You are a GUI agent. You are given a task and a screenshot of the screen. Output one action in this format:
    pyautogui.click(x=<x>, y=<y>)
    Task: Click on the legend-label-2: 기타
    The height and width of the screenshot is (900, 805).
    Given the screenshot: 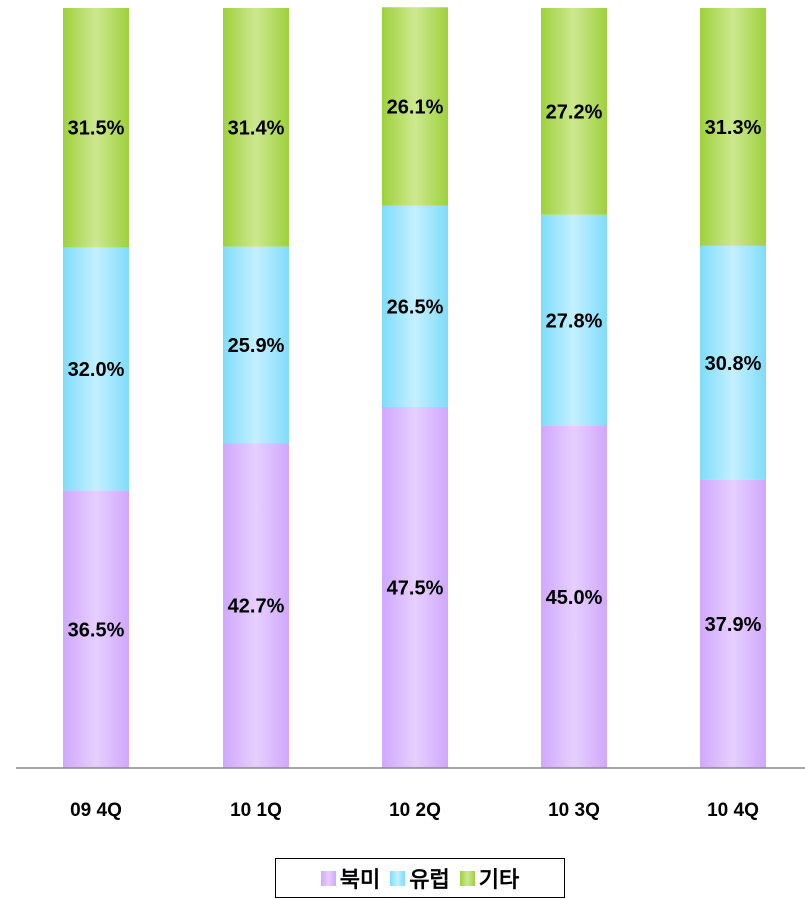 What is the action you would take?
    pyautogui.click(x=499, y=880)
    